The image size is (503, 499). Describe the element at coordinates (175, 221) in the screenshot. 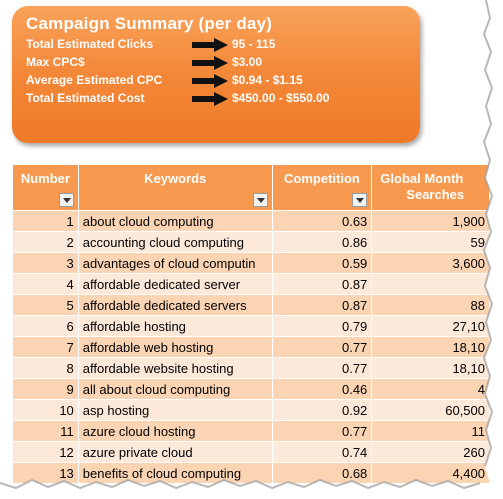

I see `cell-keyword: about cloud computing` at that location.